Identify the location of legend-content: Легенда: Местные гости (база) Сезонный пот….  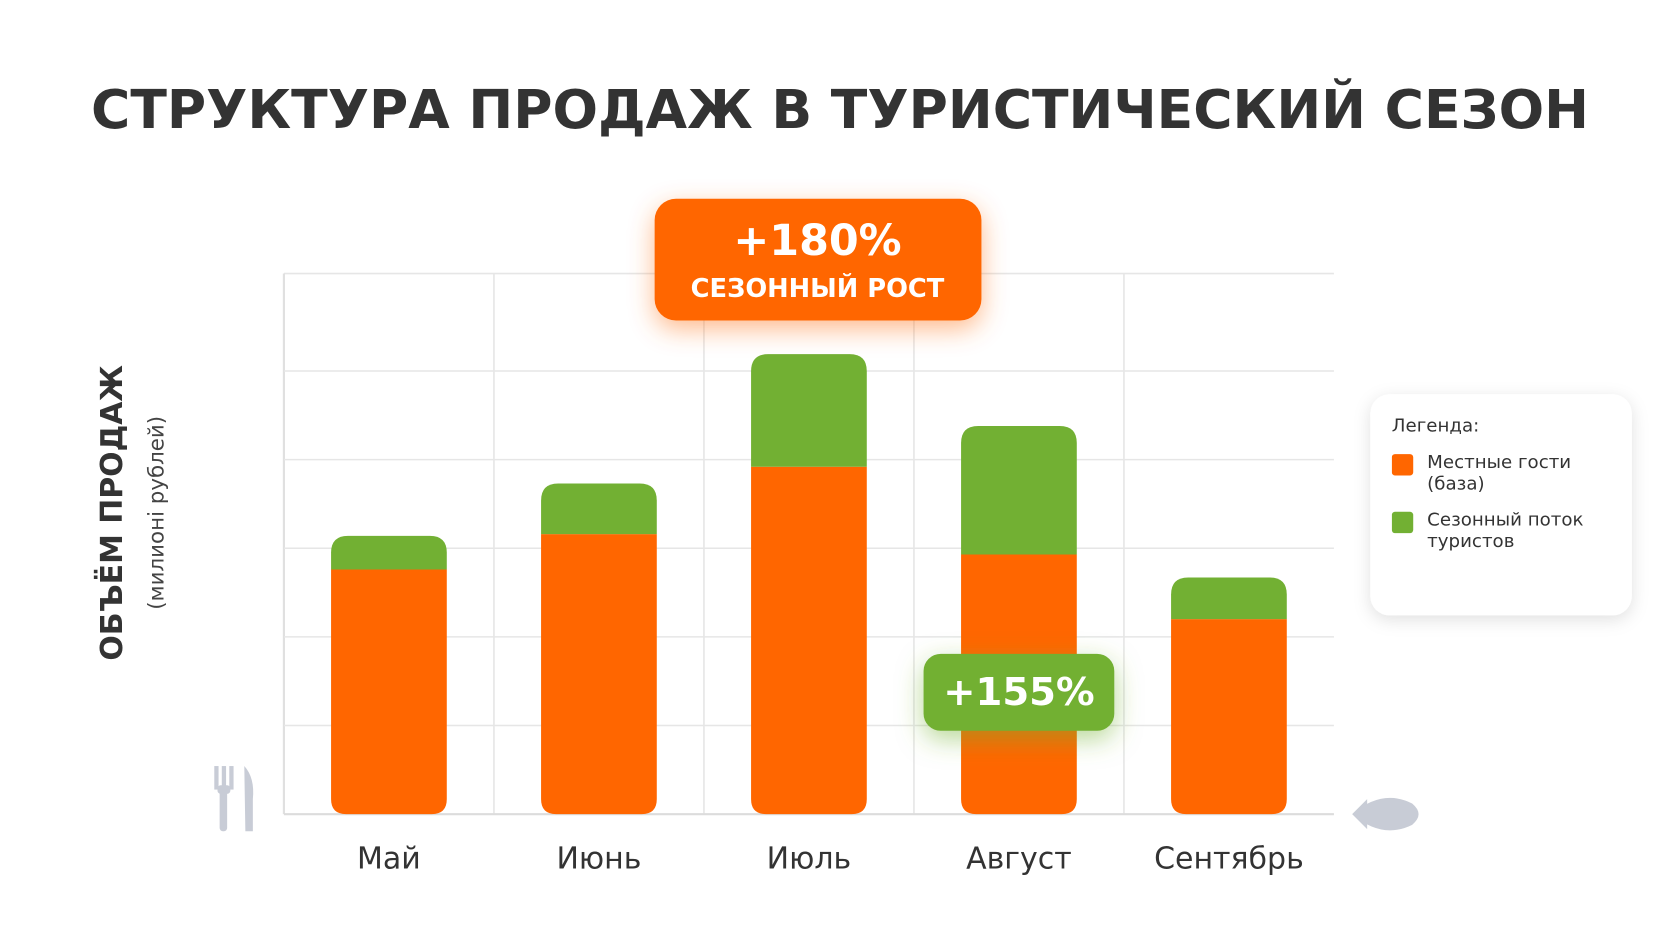
(1509, 484).